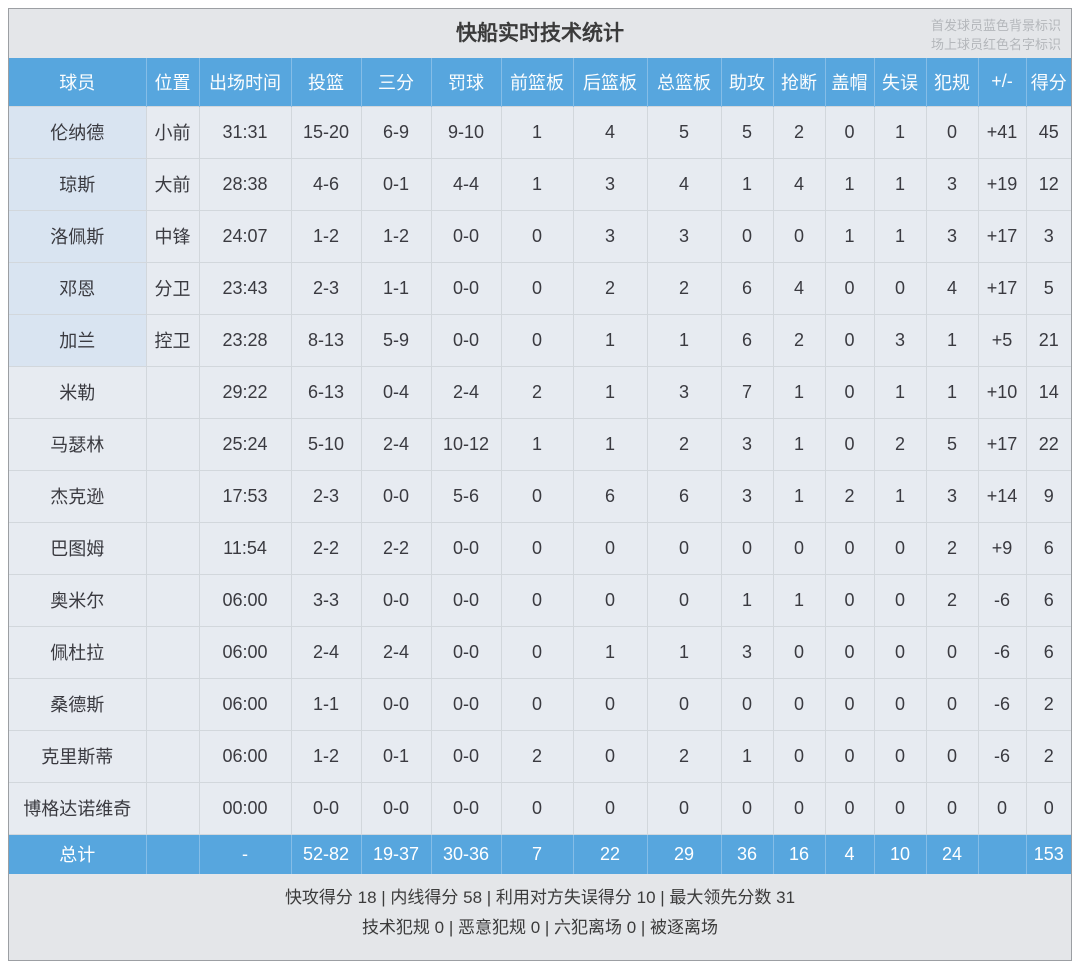 This screenshot has width=1080, height=969. What do you see at coordinates (747, 496) in the screenshot?
I see `cell-assists: 3` at bounding box center [747, 496].